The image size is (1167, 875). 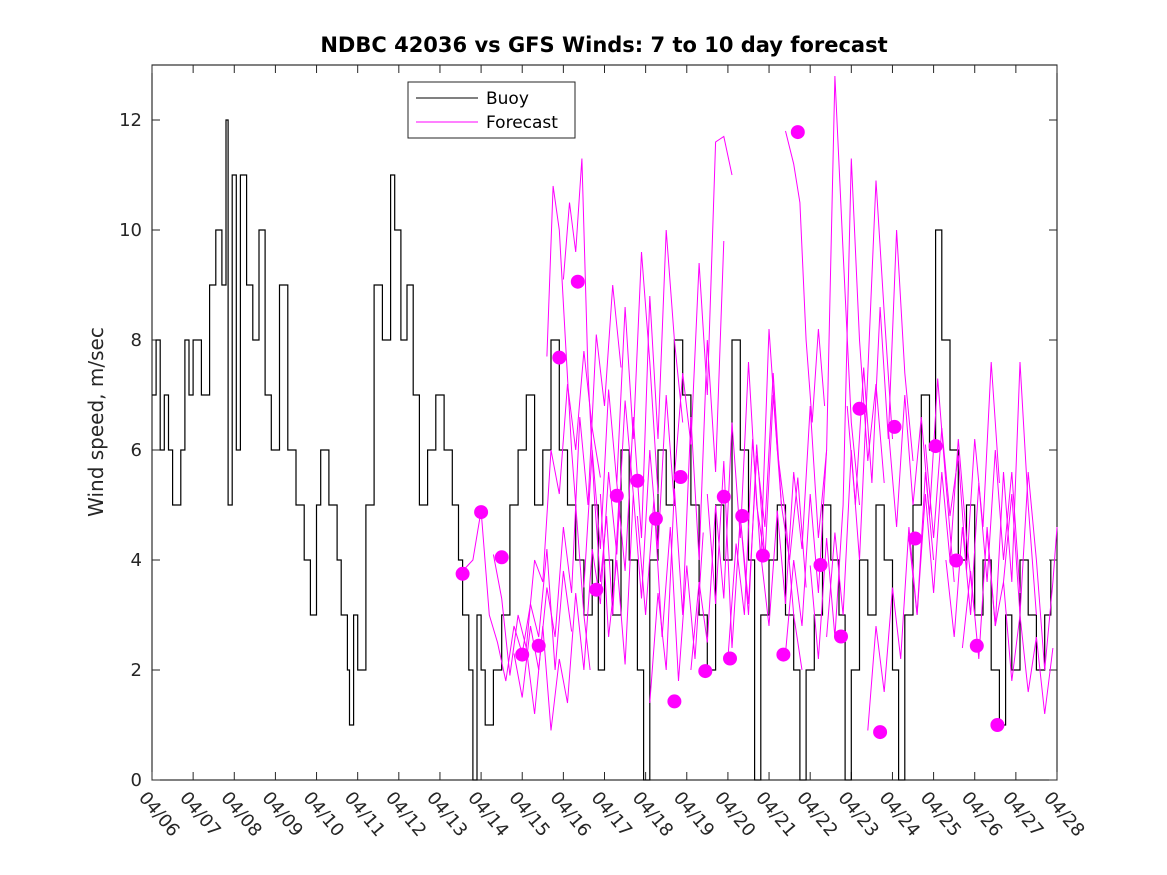 I want to click on y-tick-label: 10, so click(x=130, y=230).